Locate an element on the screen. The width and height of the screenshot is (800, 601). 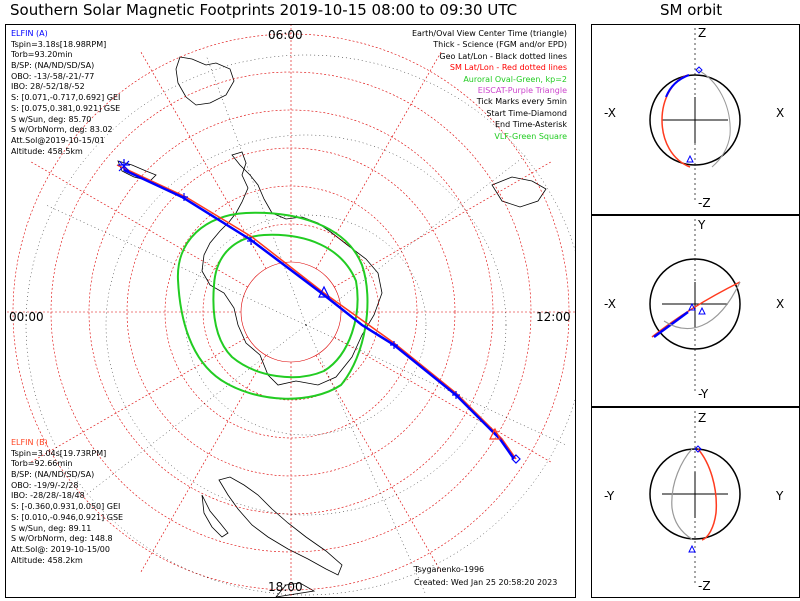
elfin-b-line: Torb=92.66min is located at coordinates (42, 464).